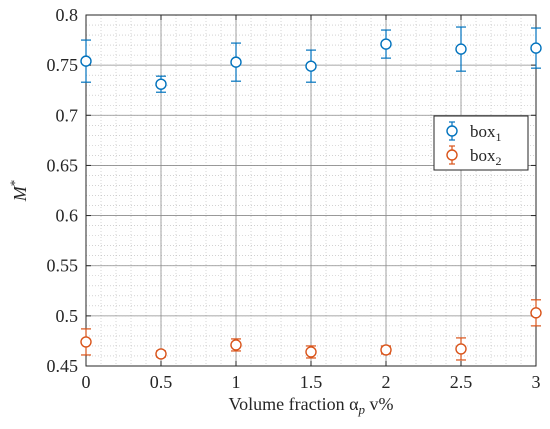  I want to click on y-tick-label: 0.8, so click(67, 15).